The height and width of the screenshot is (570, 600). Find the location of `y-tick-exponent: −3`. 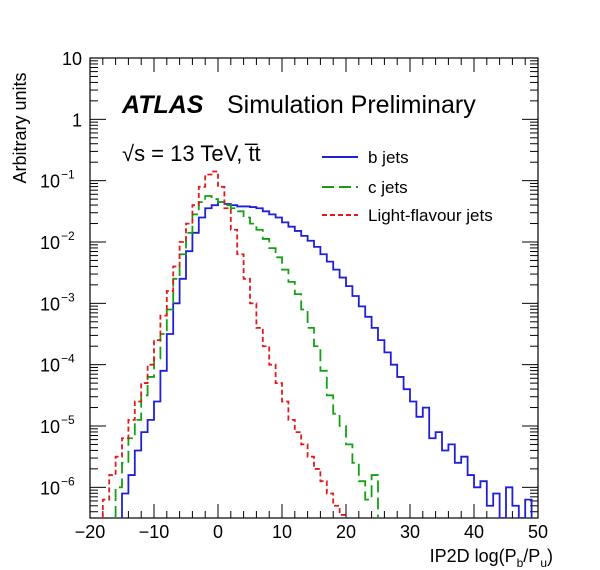

y-tick-exponent: −3 is located at coordinates (68, 297).